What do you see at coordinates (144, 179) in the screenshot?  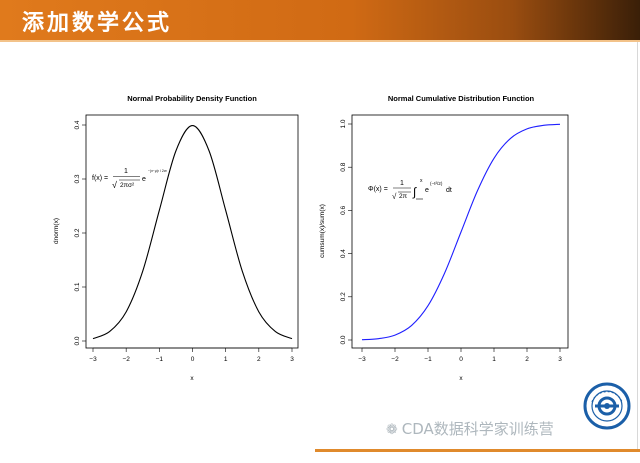 I see `formula-exp-base: e` at bounding box center [144, 179].